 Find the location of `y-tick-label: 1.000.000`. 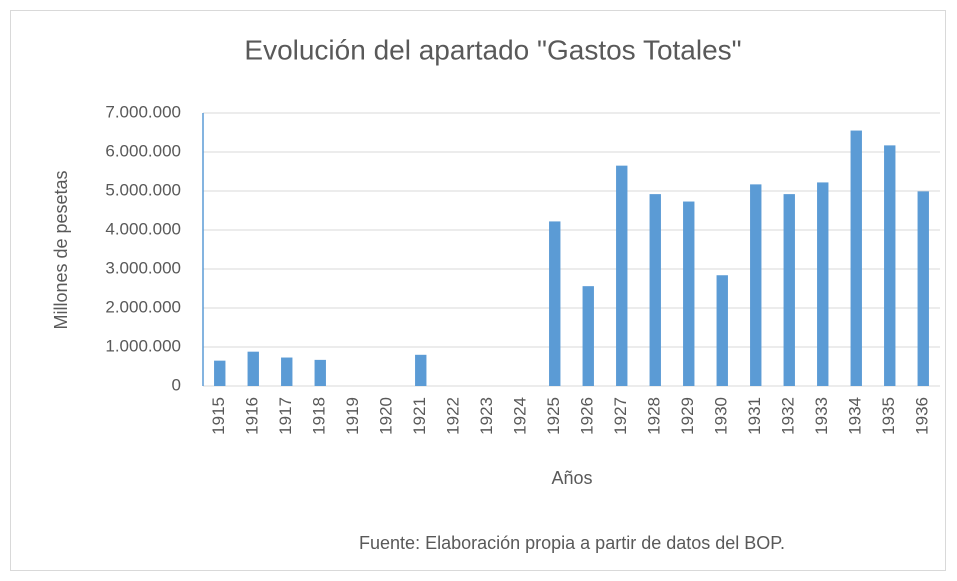

y-tick-label: 1.000.000 is located at coordinates (143, 345).